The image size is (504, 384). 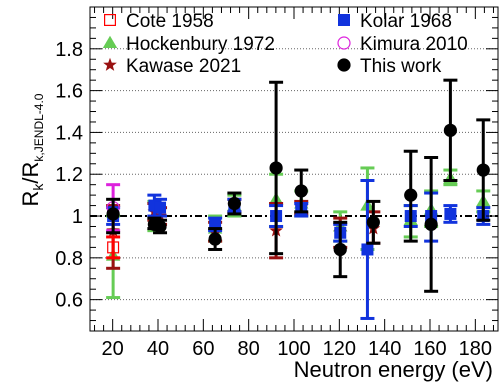 I want to click on legend-label: This work, so click(x=401, y=66).